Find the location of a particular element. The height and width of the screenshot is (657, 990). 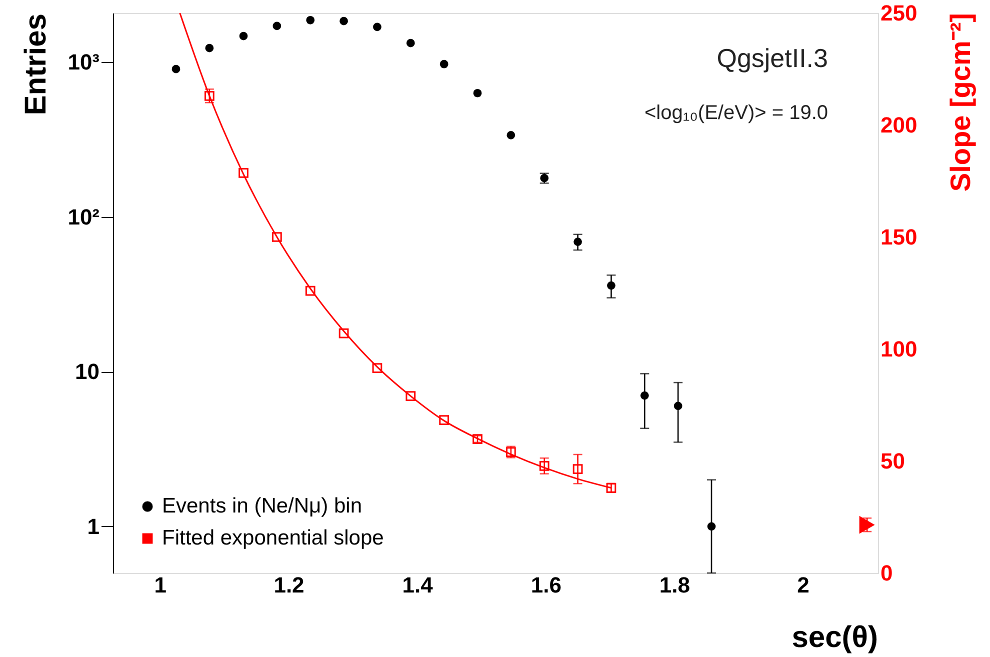

x-tick-label: 1.6 is located at coordinates (546, 585).